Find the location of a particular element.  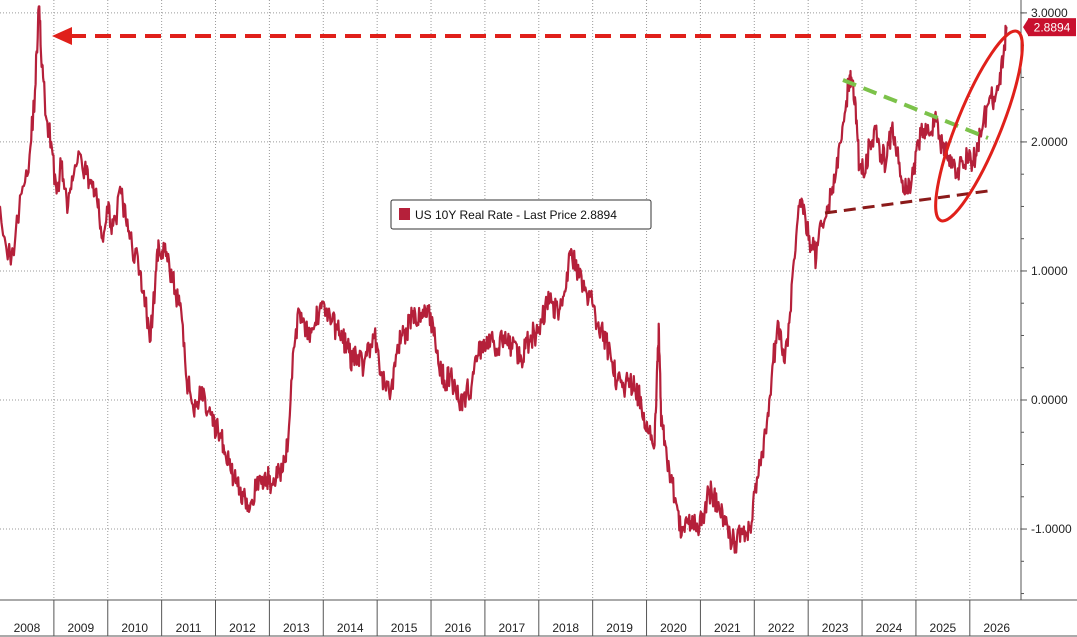

price-tag-pointer is located at coordinates (1025, 27).